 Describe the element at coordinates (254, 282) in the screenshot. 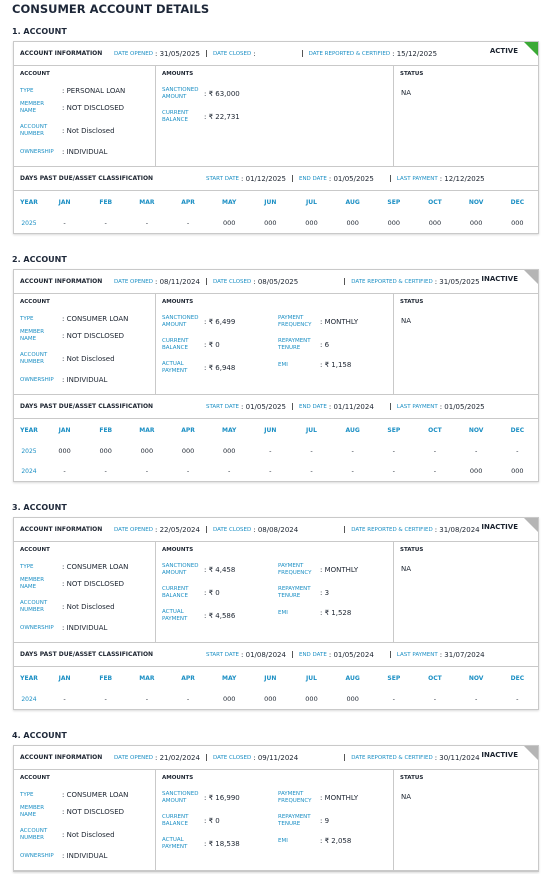

I see `divider: DATE CLOSED: 08/05/2025` at that location.